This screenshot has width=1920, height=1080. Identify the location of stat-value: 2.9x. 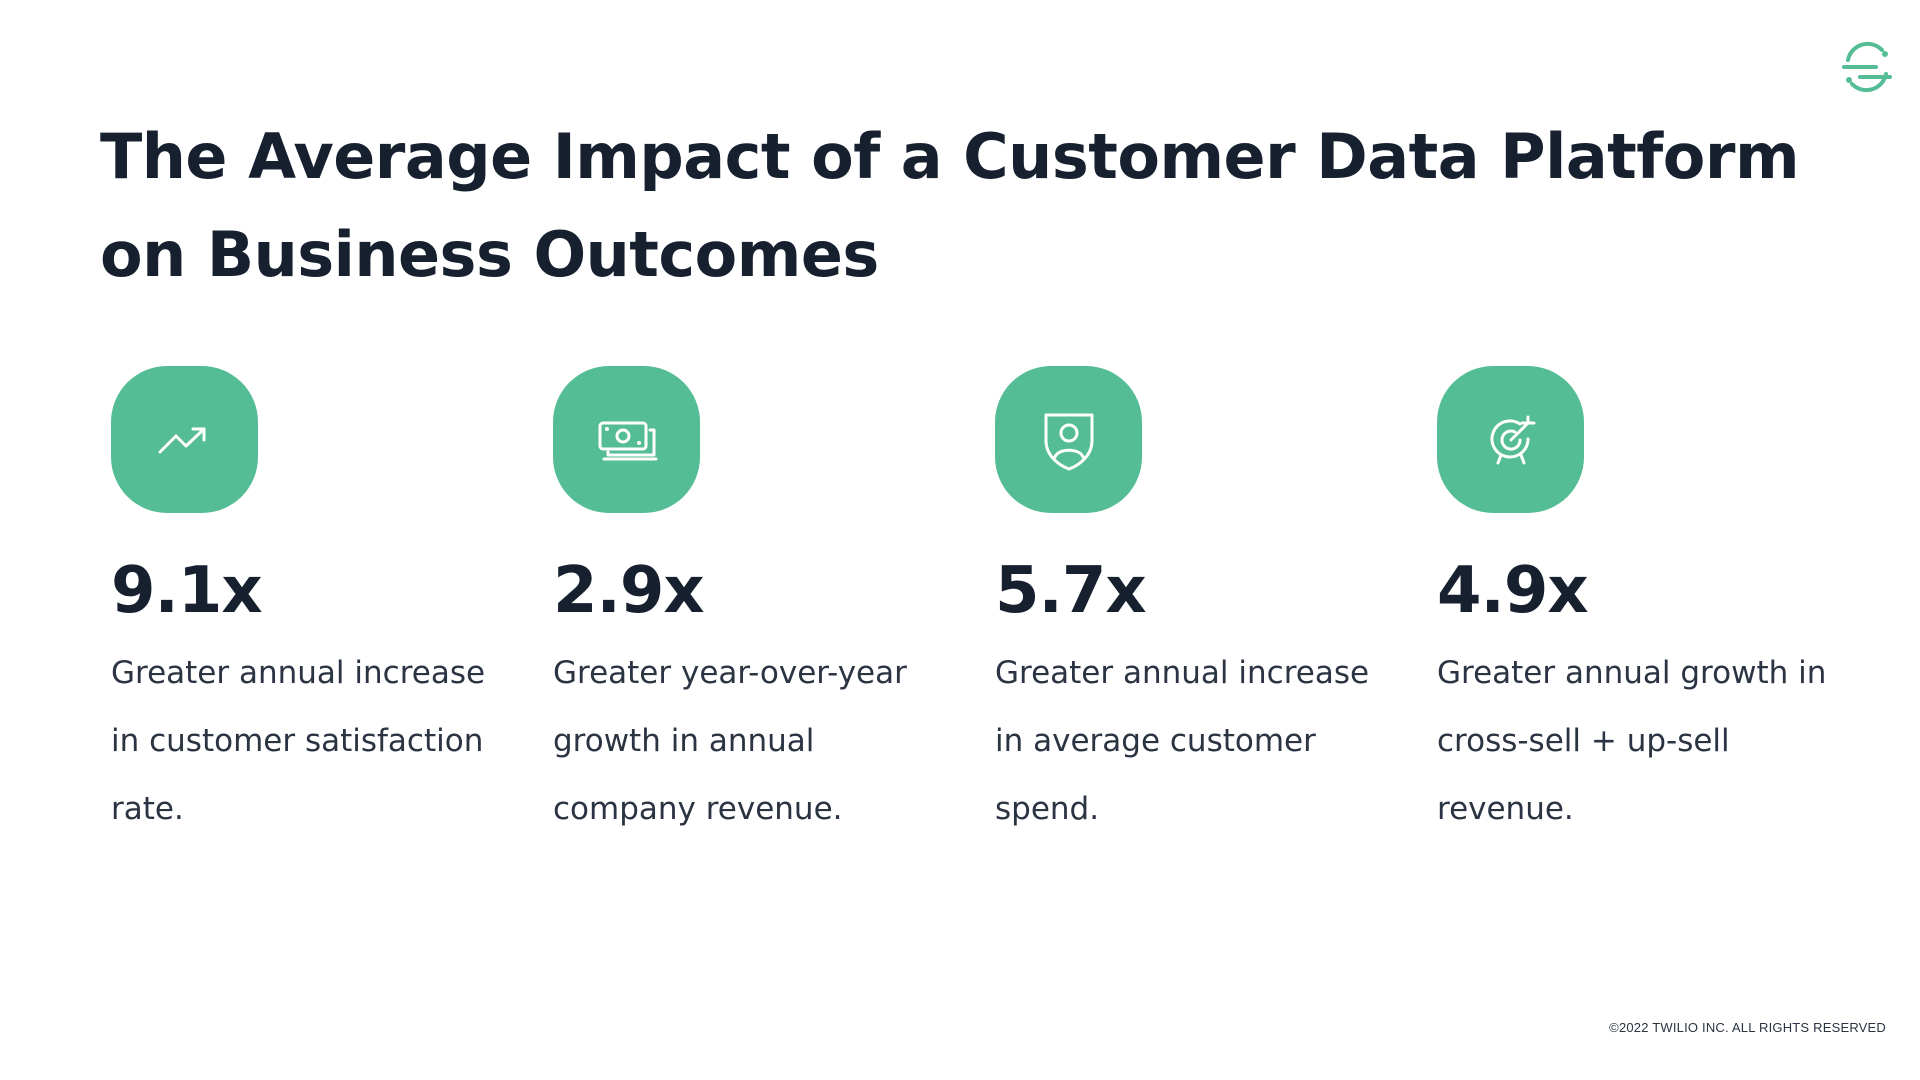
(629, 591).